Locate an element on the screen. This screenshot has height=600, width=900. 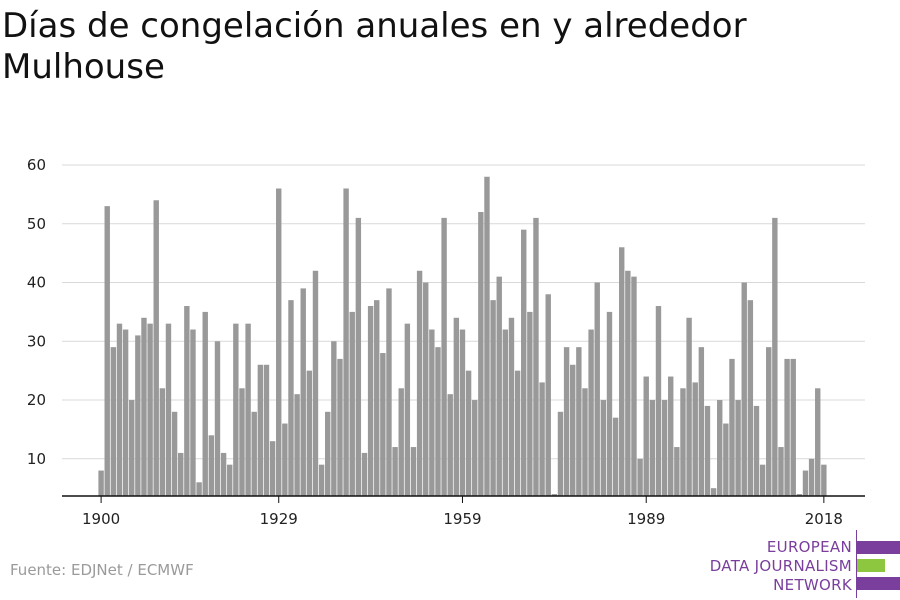
bar-1922 is located at coordinates (236, 409).